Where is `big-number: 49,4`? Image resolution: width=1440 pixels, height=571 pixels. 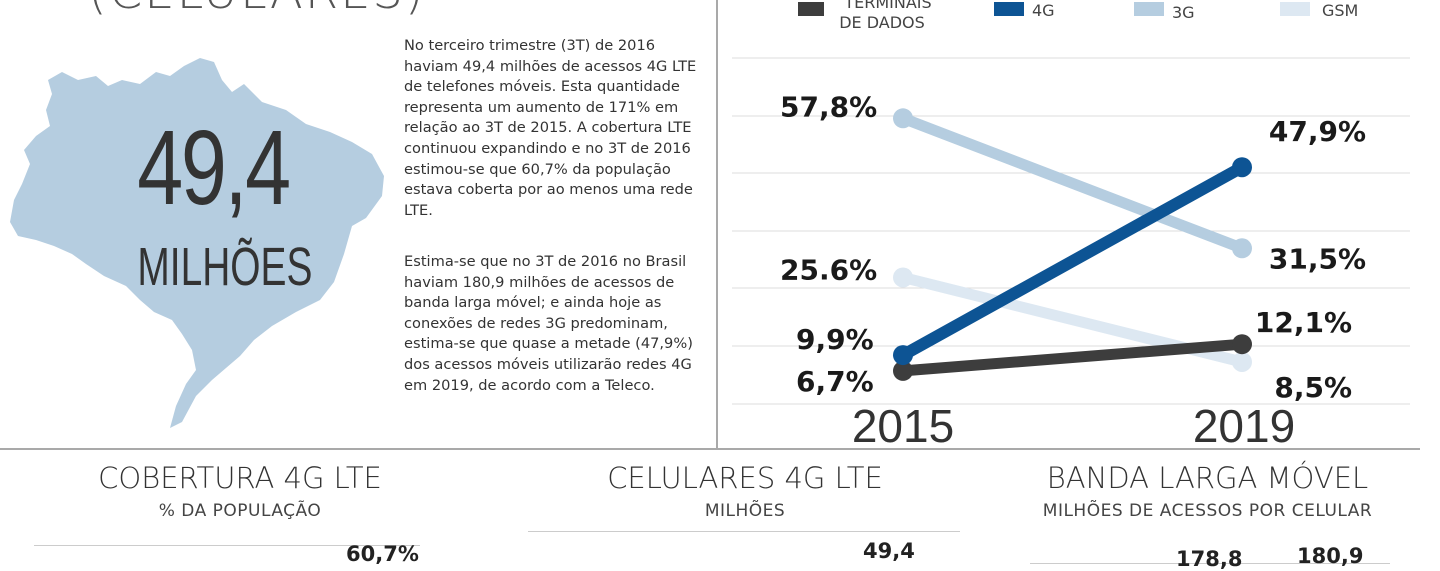 big-number: 49,4 is located at coordinates (214, 168).